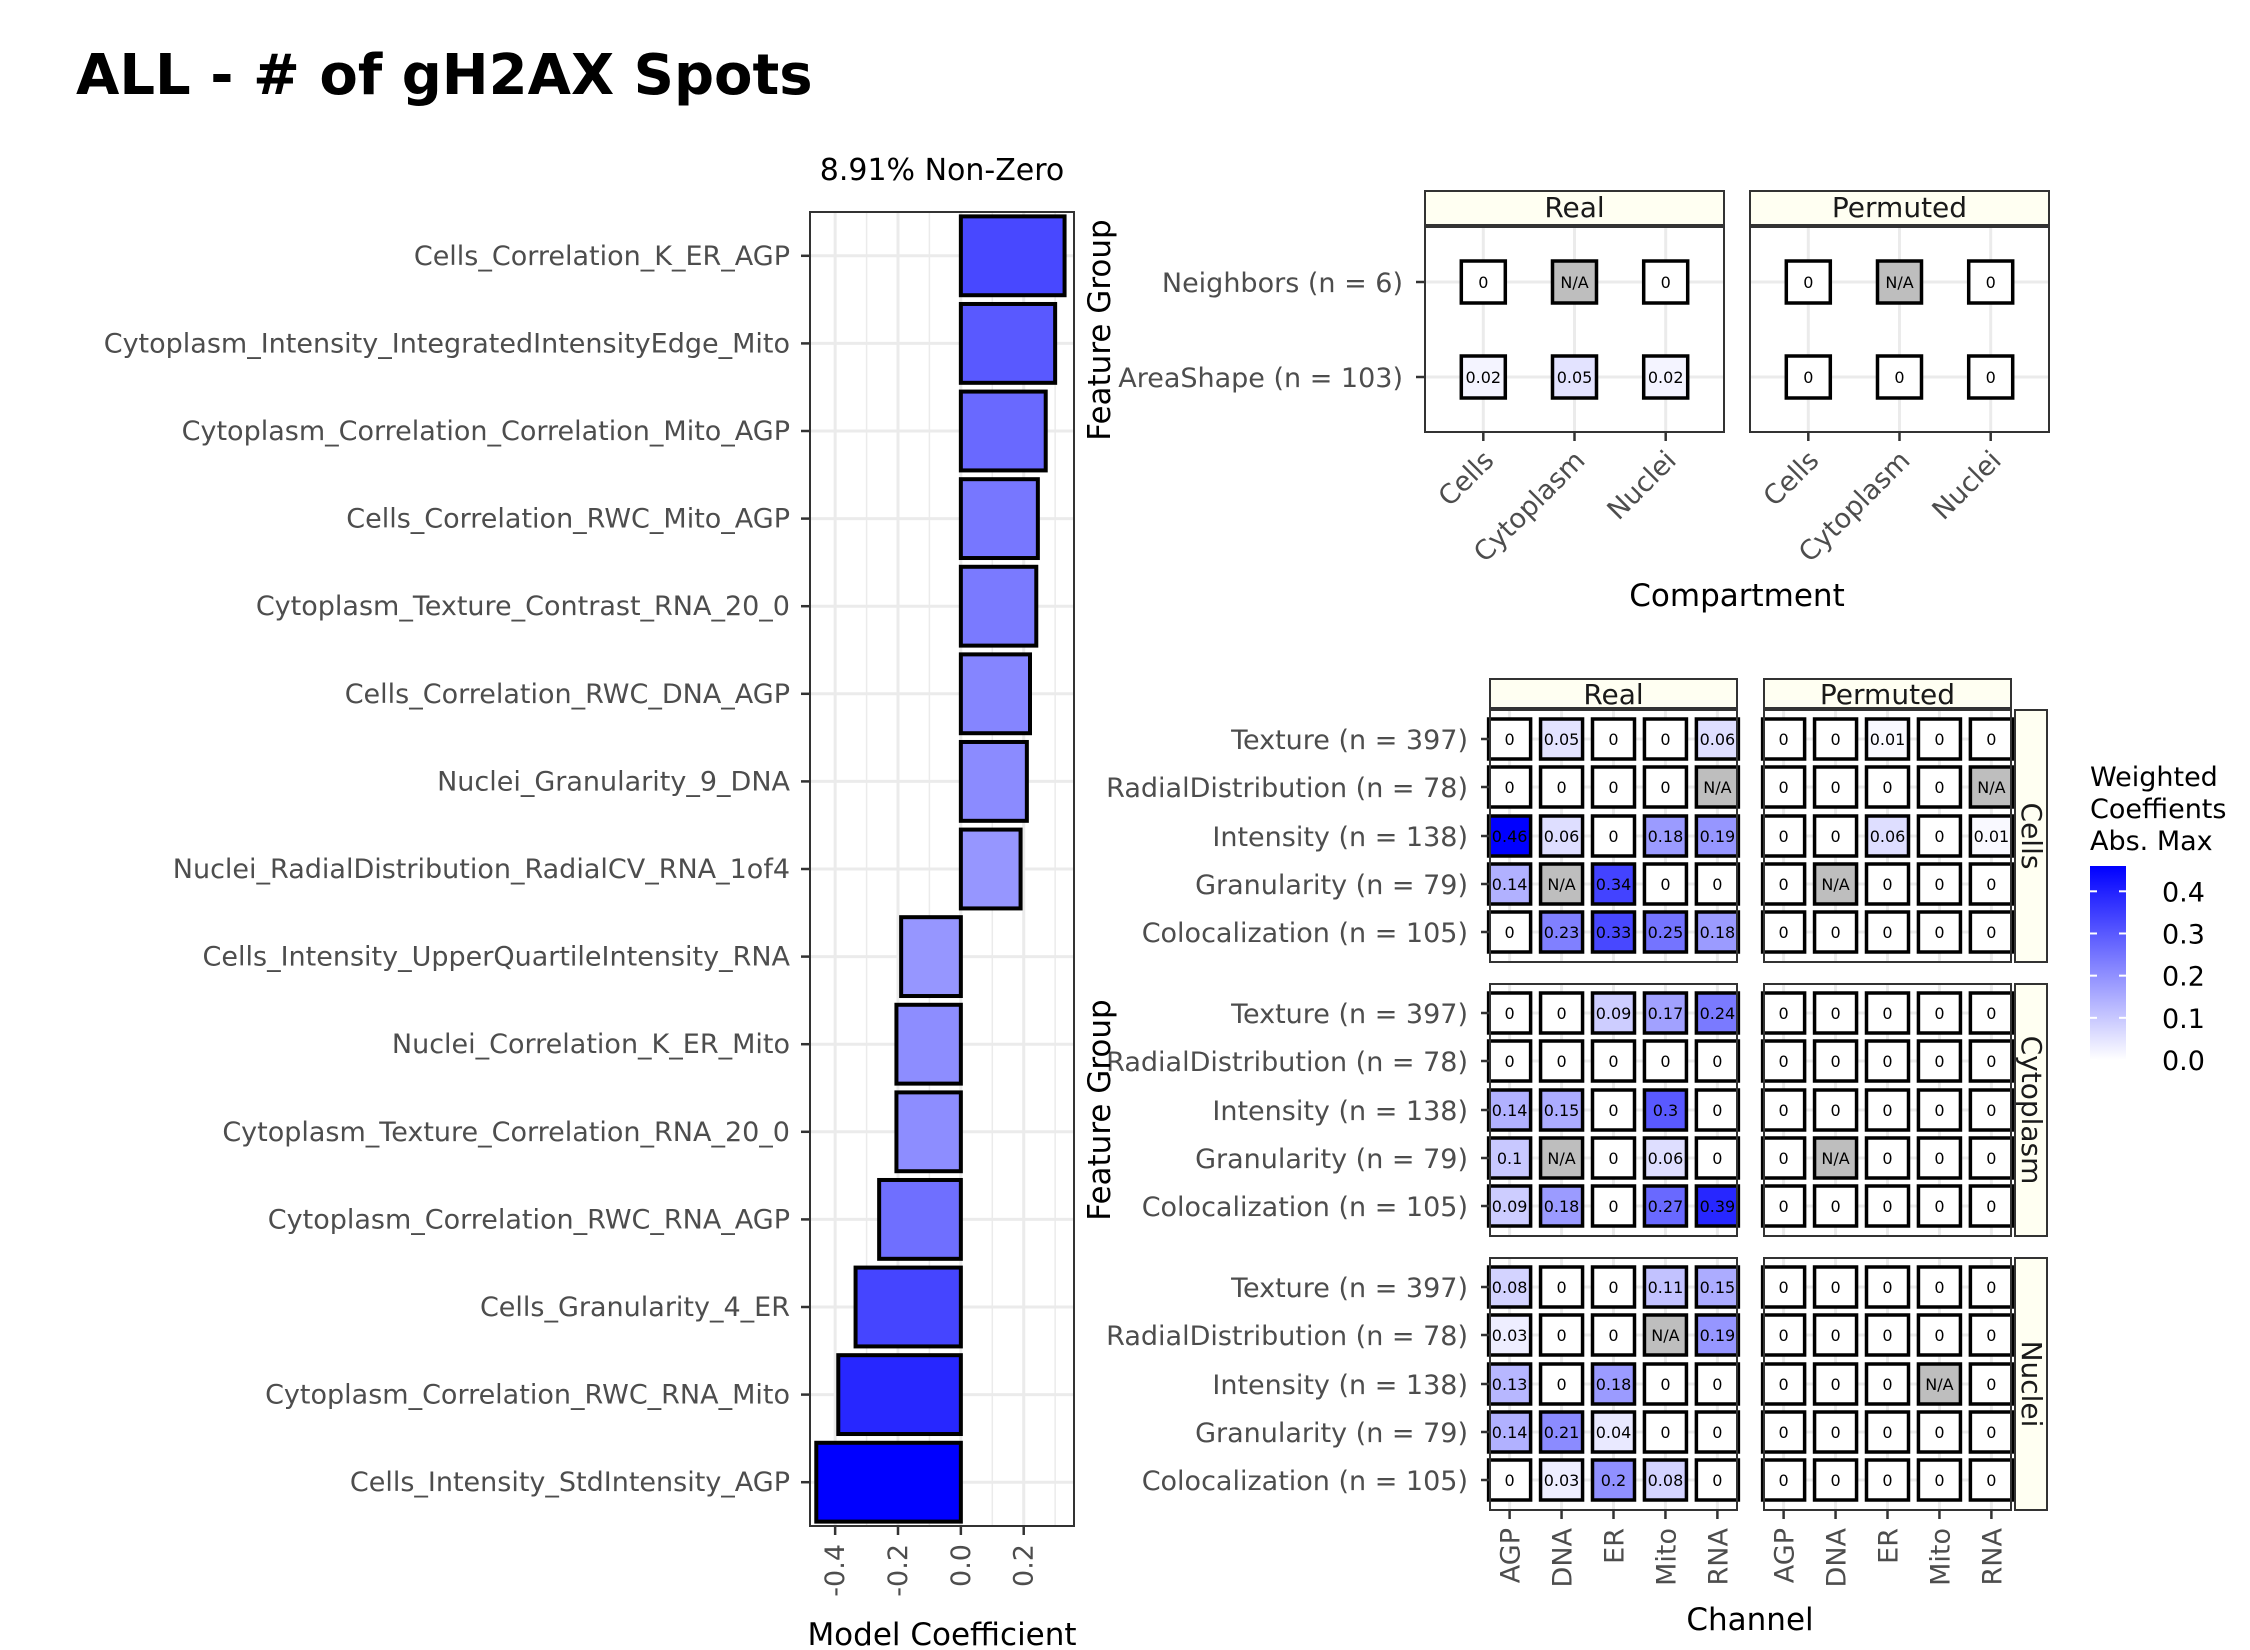 The height and width of the screenshot is (1650, 2250). I want to click on heatmap-cell-label: N/A, so click(1835, 1158).